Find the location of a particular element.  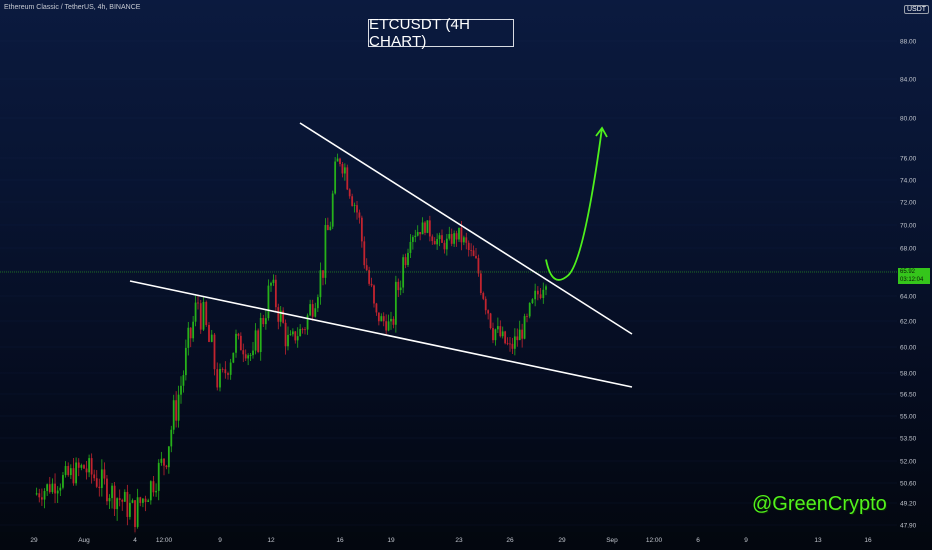

price-tick-label: 49.20 is located at coordinates (908, 504).